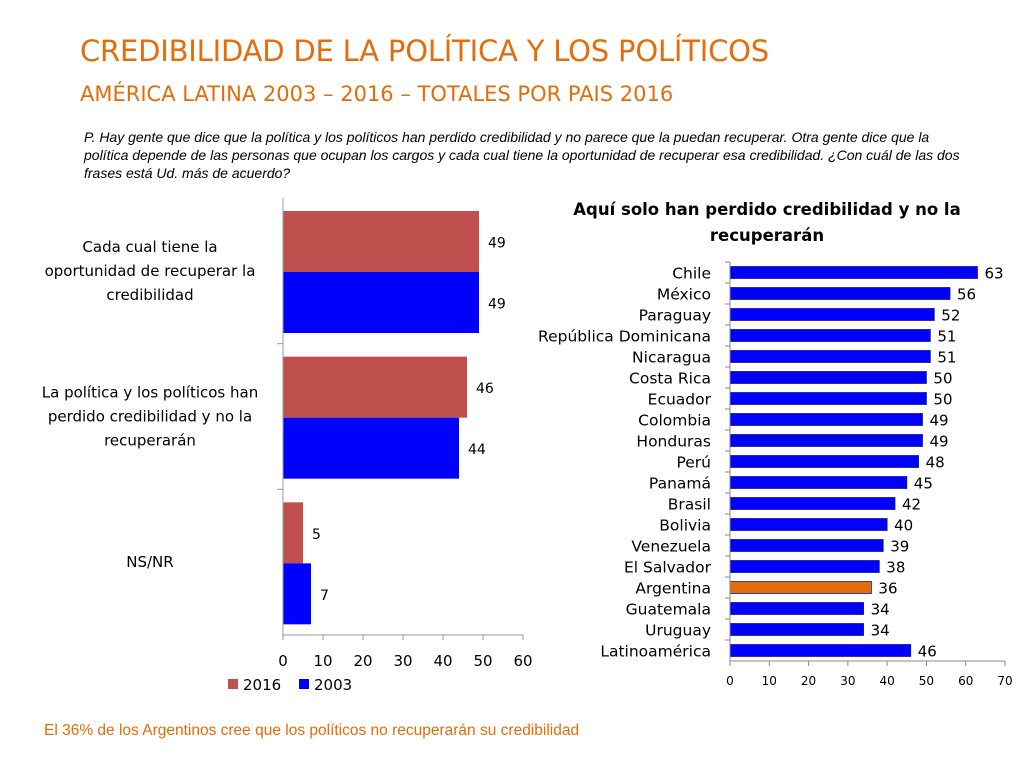  Describe the element at coordinates (624, 337) in the screenshot. I see `category-label-4: República Dominicana` at that location.